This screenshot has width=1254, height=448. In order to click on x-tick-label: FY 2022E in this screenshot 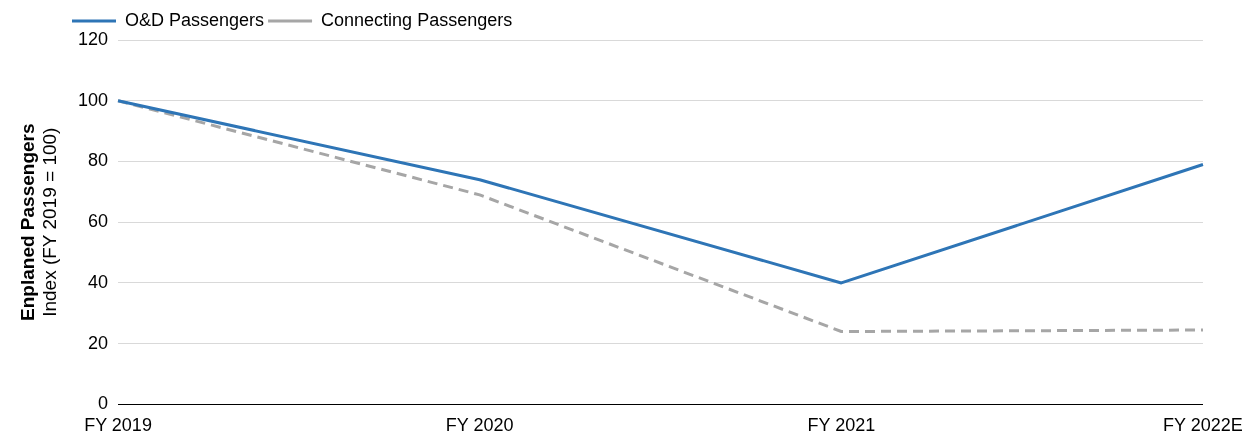, I will do `click(1203, 425)`.